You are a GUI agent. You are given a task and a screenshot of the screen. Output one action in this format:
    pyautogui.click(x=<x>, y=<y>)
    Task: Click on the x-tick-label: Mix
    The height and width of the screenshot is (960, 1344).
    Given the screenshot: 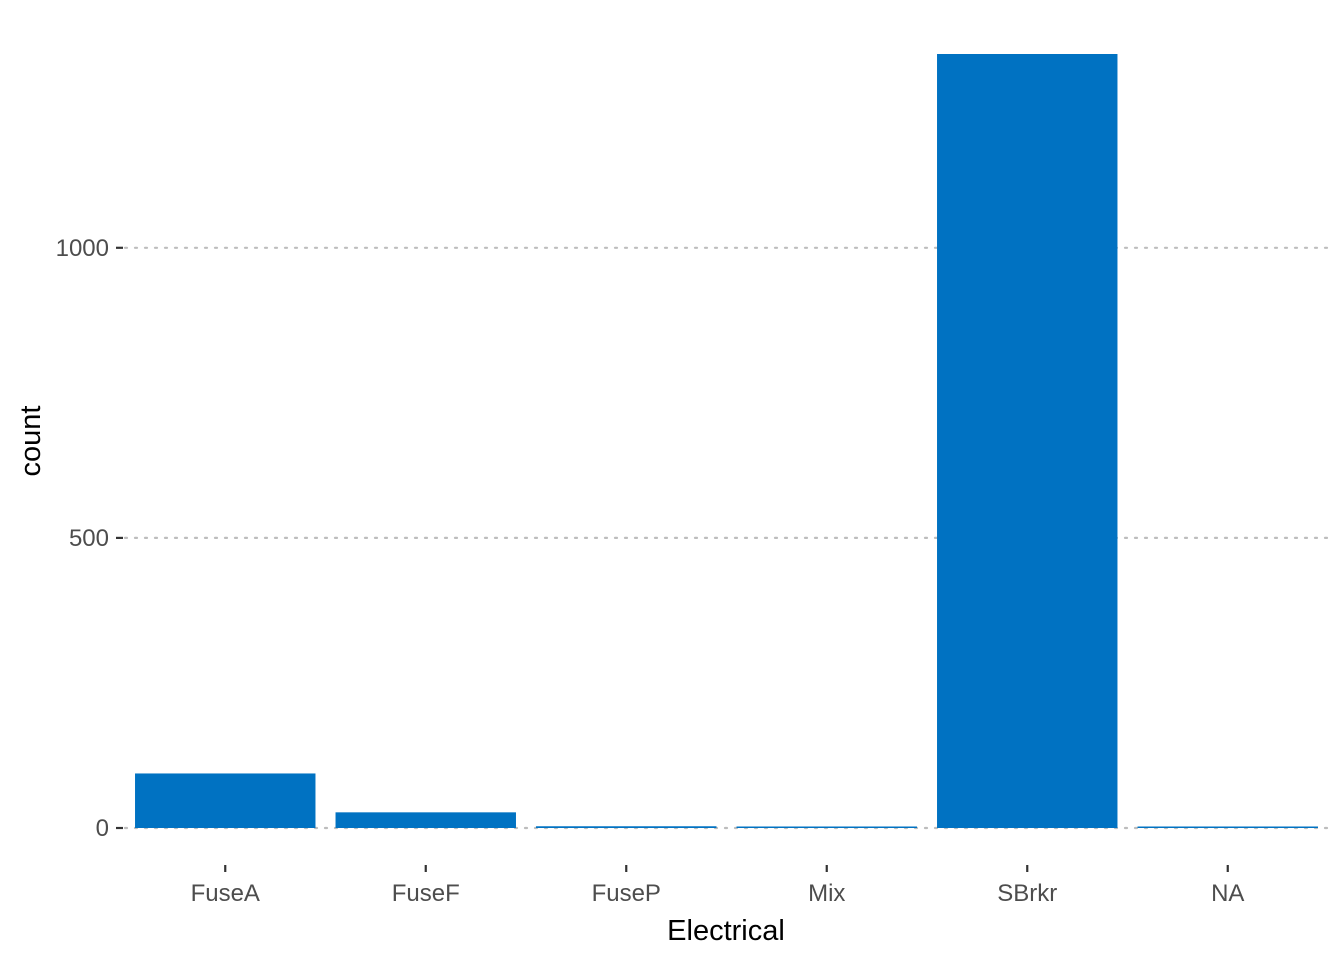 What is the action you would take?
    pyautogui.click(x=826, y=893)
    